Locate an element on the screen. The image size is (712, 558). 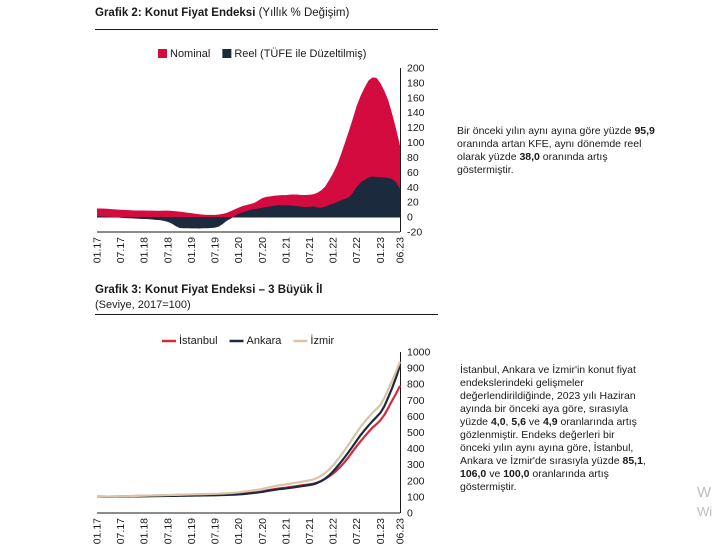
y-tick-label: 160 is located at coordinates (416, 98).